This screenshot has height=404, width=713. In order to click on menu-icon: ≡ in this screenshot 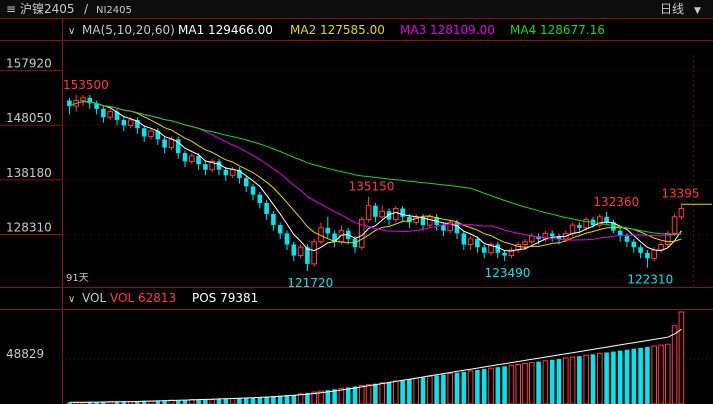, I will do `click(11, 9)`.